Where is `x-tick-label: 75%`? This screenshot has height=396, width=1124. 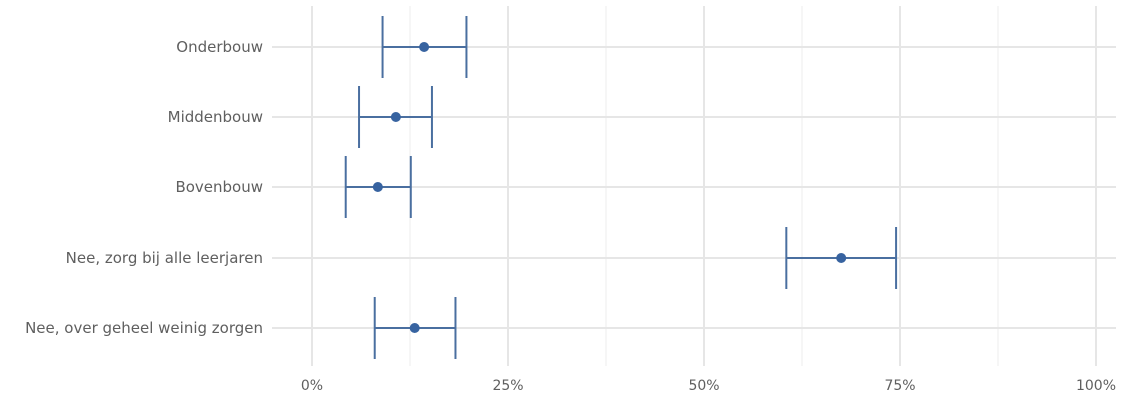 x-tick-label: 75% is located at coordinates (899, 386).